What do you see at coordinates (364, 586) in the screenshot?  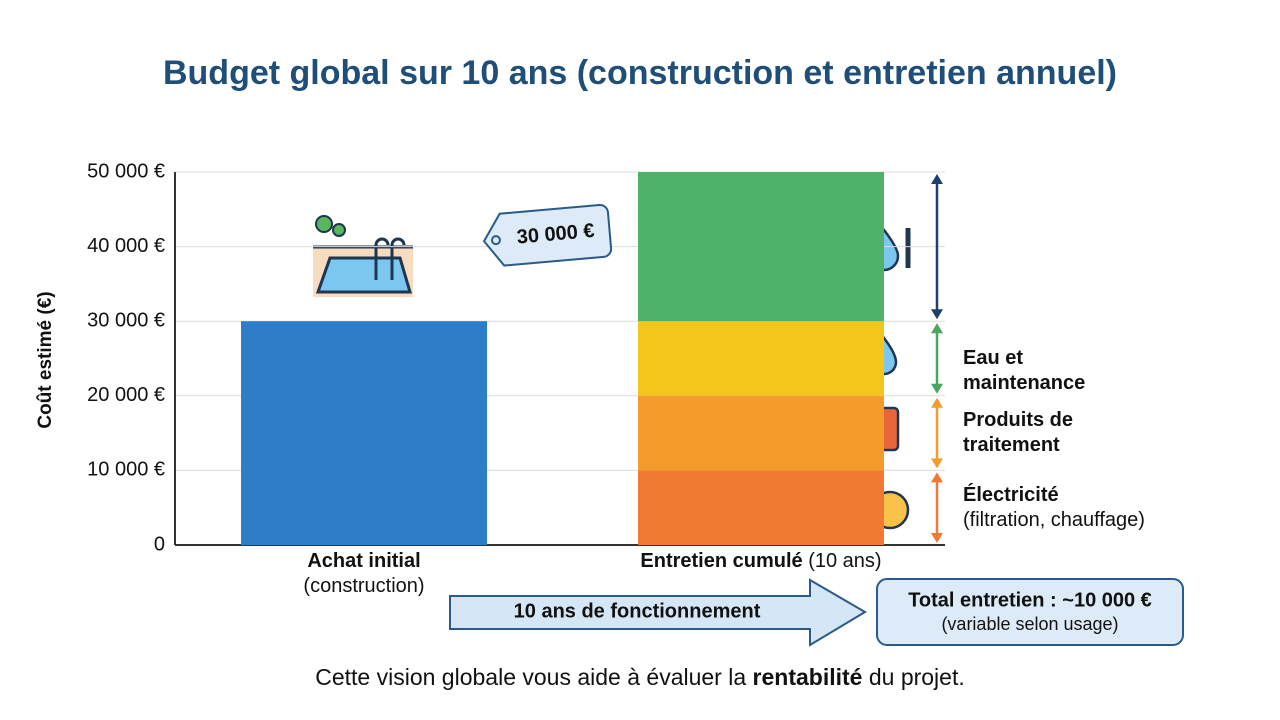 I see `category-note: (construction)` at bounding box center [364, 586].